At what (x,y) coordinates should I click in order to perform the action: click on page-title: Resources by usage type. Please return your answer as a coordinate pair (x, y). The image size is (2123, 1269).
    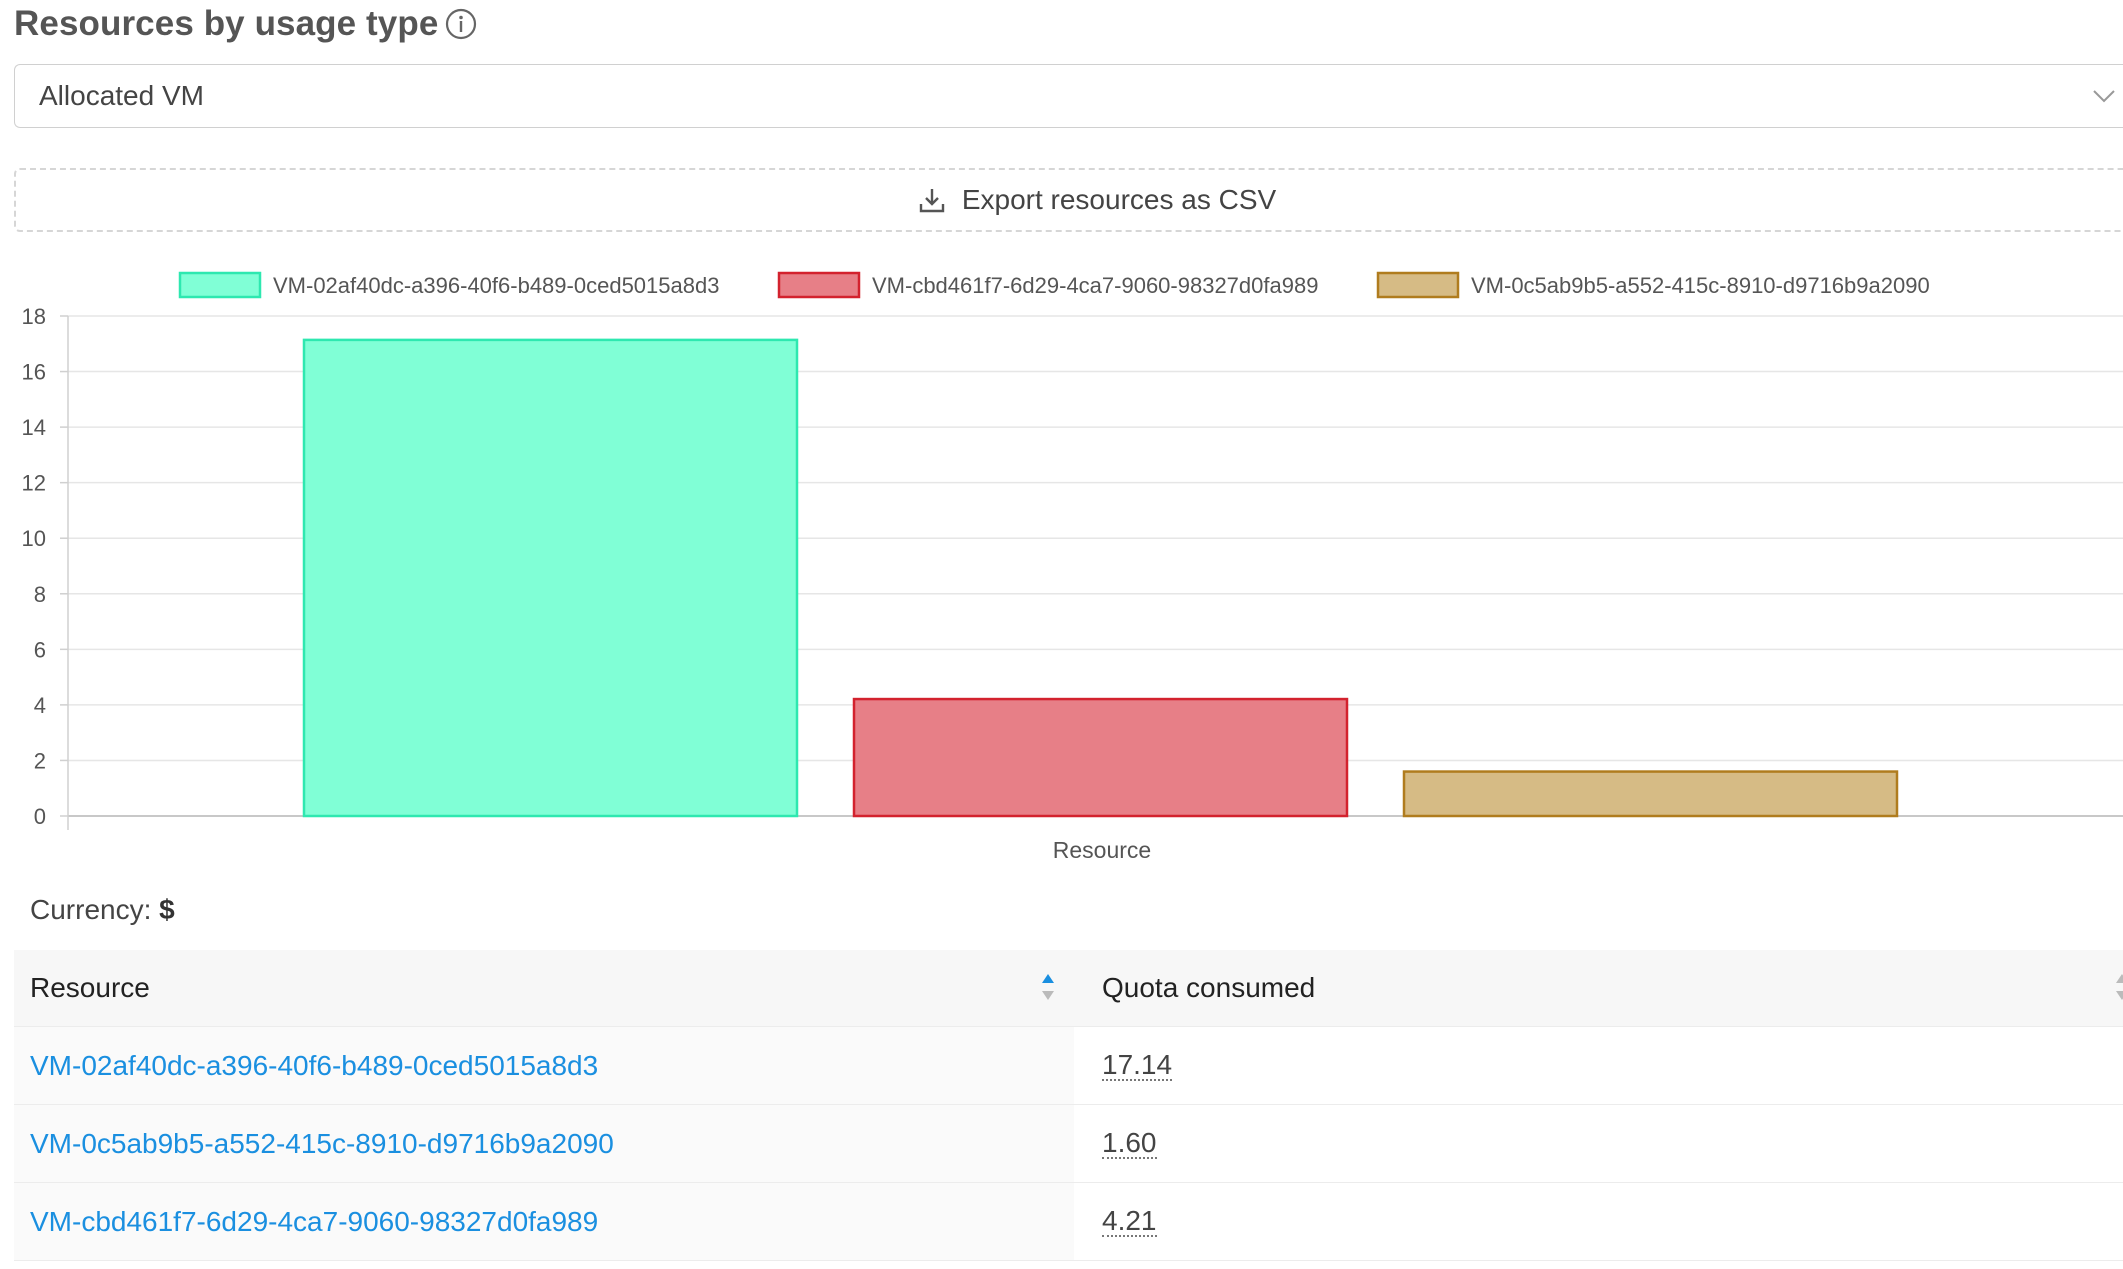
    Looking at the image, I should click on (226, 23).